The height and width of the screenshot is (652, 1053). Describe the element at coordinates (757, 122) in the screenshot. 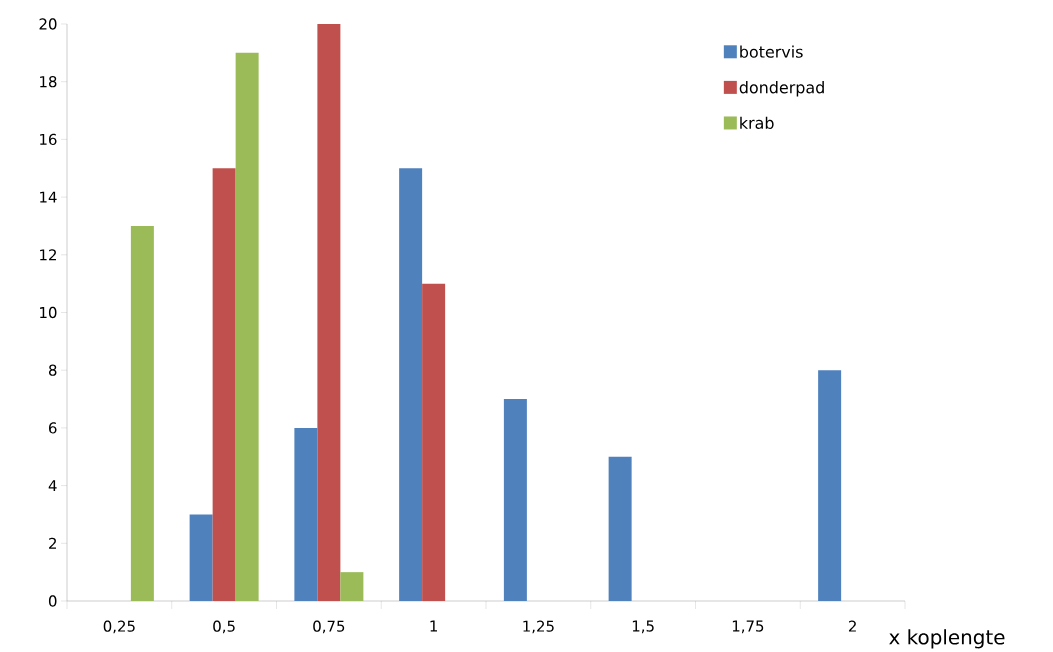

I see `legend-label: krab` at that location.